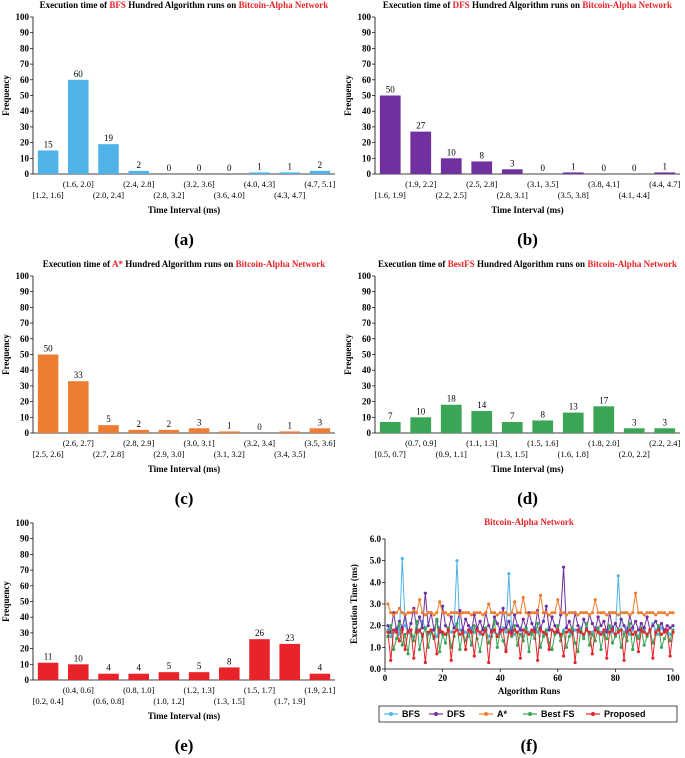 Image resolution: width=685 pixels, height=758 pixels. What do you see at coordinates (573, 454) in the screenshot?
I see `x-category-label: (1.6, 1.8]` at bounding box center [573, 454].